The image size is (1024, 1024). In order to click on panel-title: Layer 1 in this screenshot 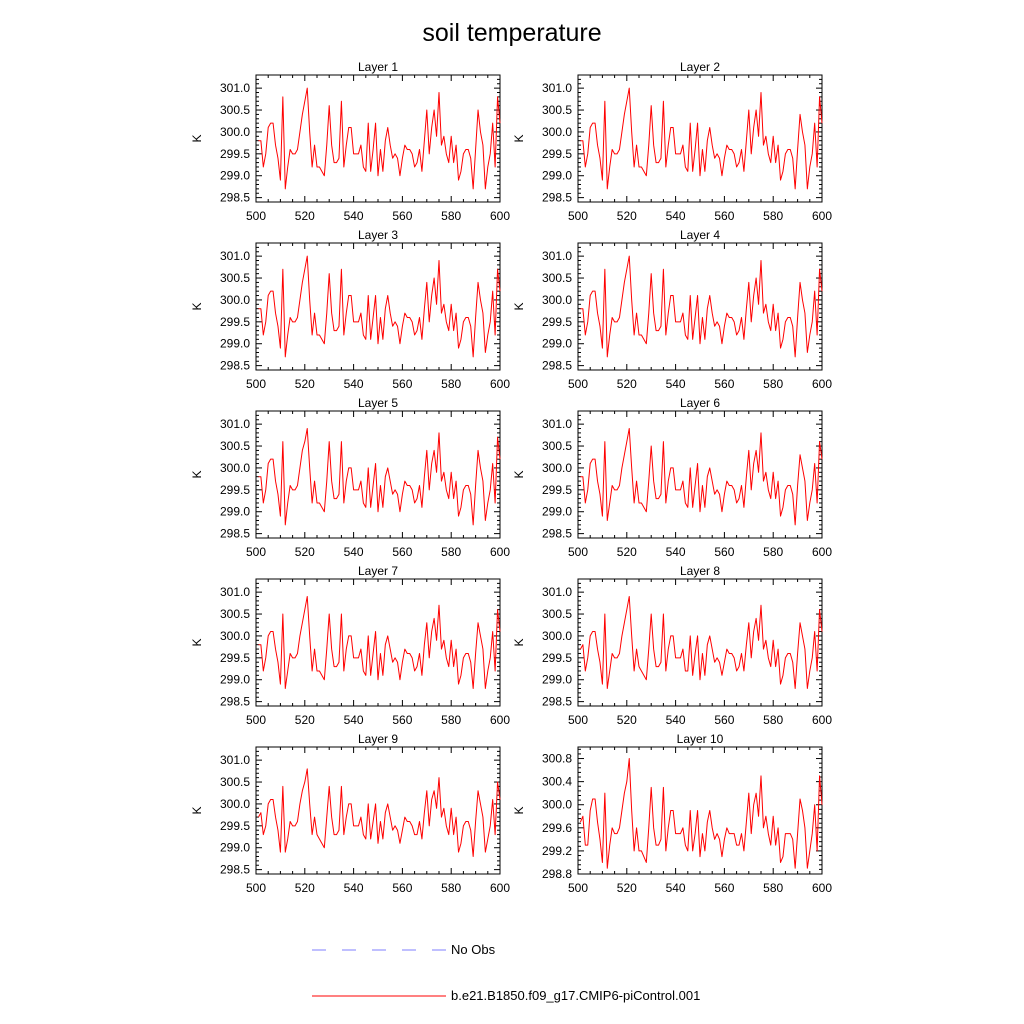, I will do `click(378, 67)`.